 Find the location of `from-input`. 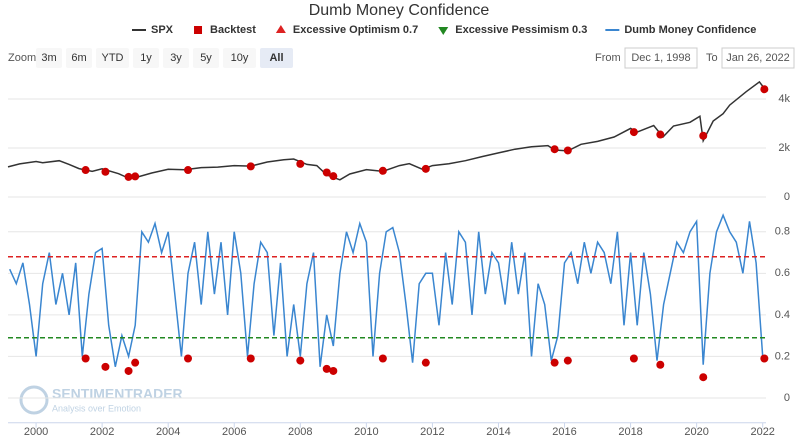

from-input is located at coordinates (661, 58).